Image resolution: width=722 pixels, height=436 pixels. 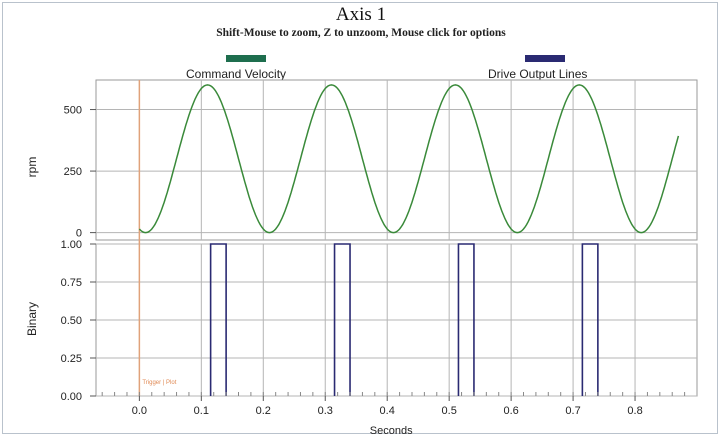 I want to click on legend-label-command-velocity: Command Velocity, so click(x=236, y=74).